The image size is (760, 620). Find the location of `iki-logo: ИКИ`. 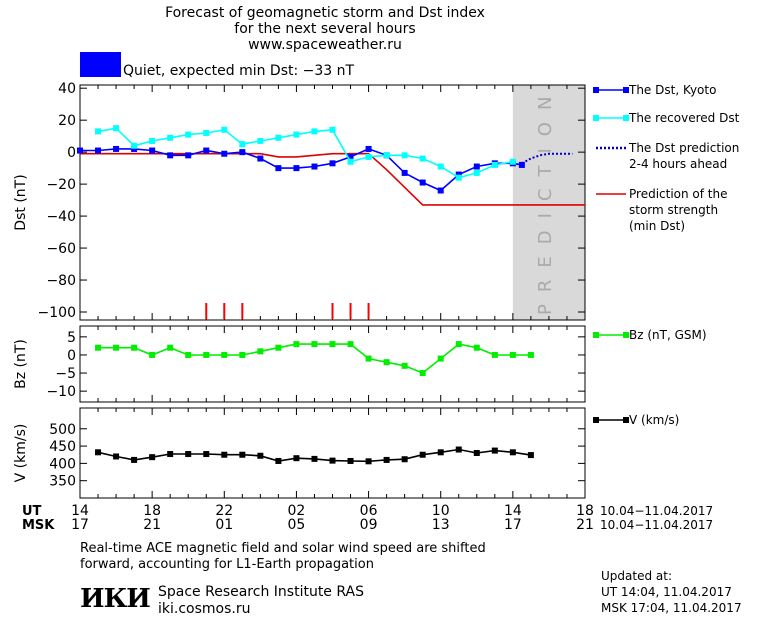

iki-logo: ИКИ is located at coordinates (115, 599).